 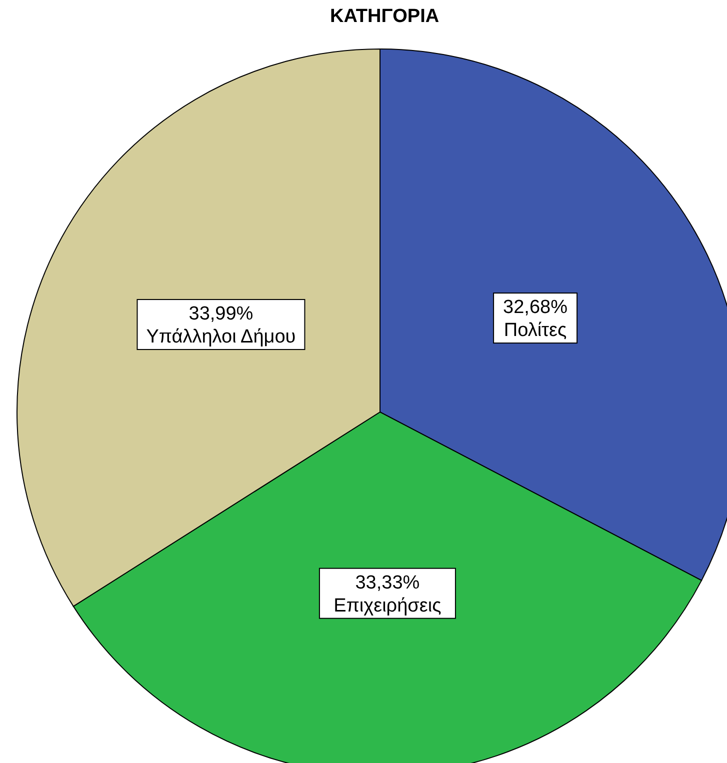 What do you see at coordinates (535, 307) in the screenshot?
I see `data-label: 32,68%` at bounding box center [535, 307].